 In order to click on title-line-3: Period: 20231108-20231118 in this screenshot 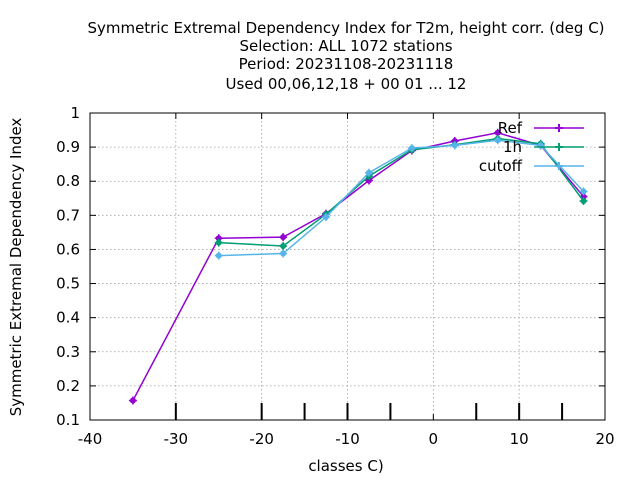, I will do `click(346, 64)`.